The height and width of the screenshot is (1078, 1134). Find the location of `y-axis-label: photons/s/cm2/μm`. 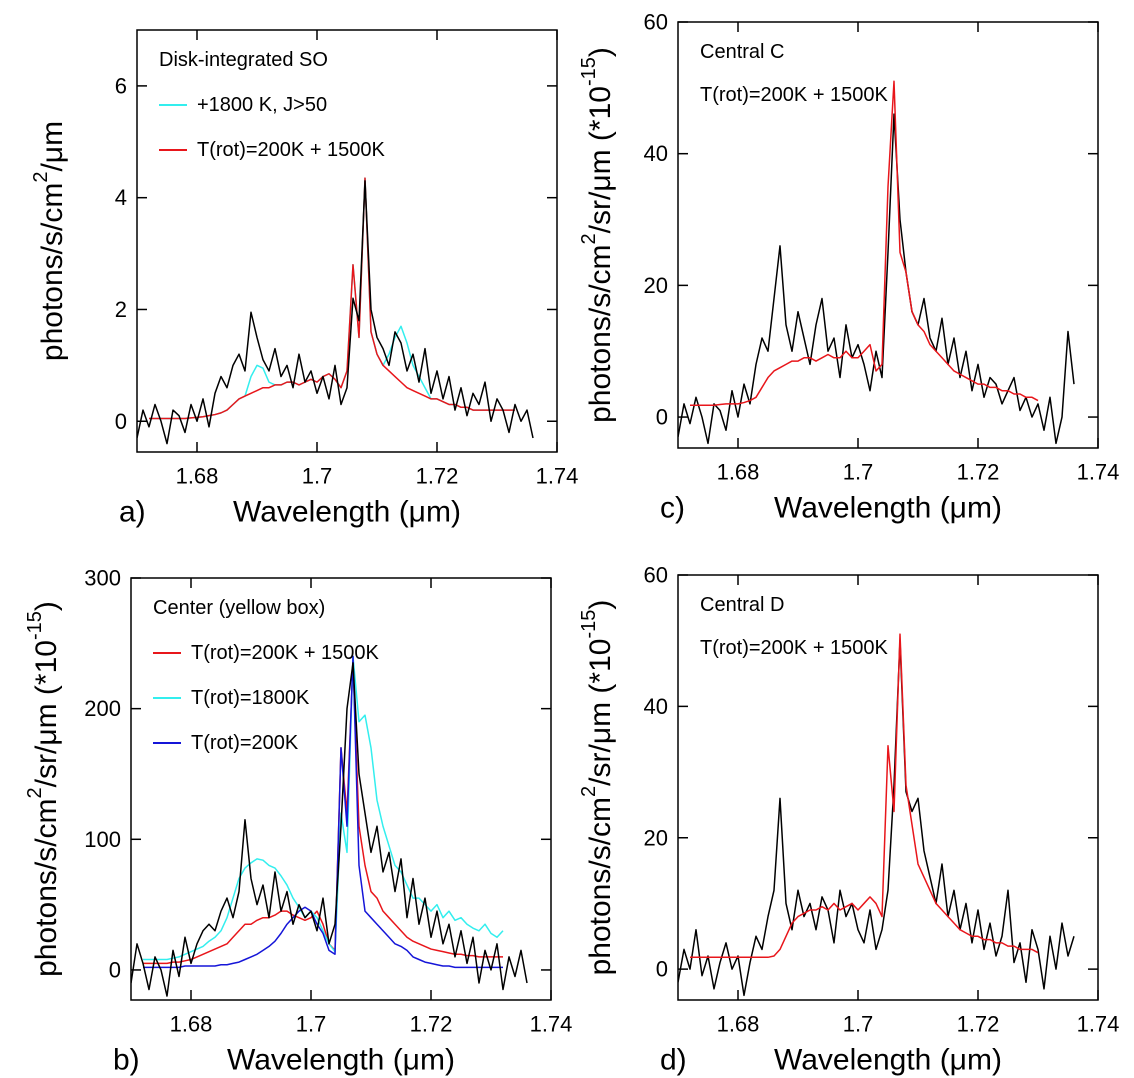

y-axis-label: photons/s/cm2/μm is located at coordinates (49, 241).